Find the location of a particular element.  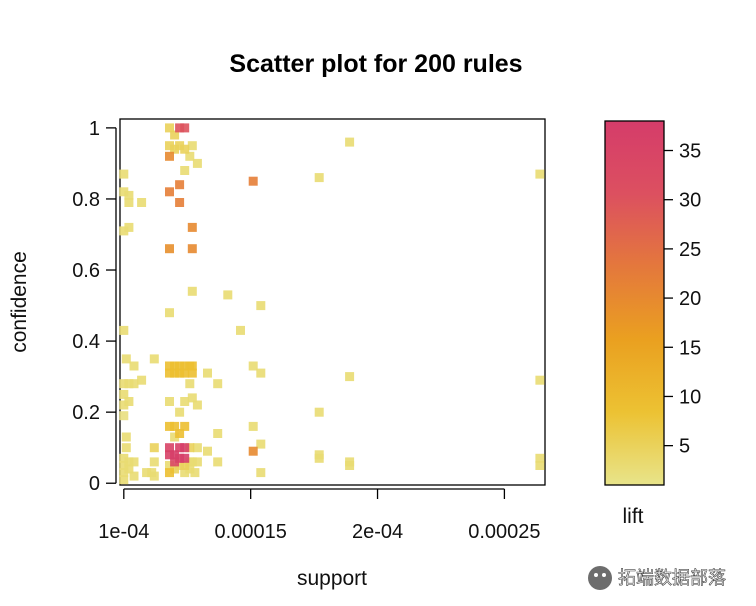

y-tick-label: 0.2 is located at coordinates (86, 413).